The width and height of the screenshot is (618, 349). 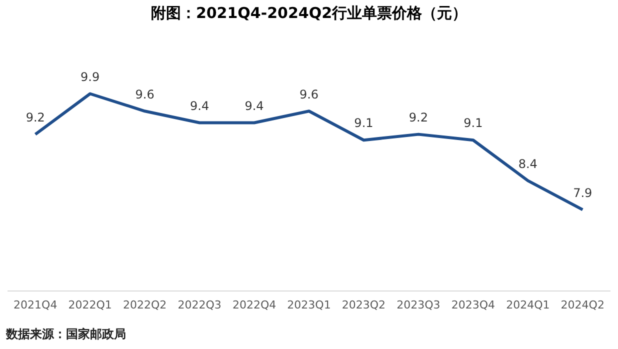 What do you see at coordinates (582, 193) in the screenshot?
I see `data-label: 7.9` at bounding box center [582, 193].